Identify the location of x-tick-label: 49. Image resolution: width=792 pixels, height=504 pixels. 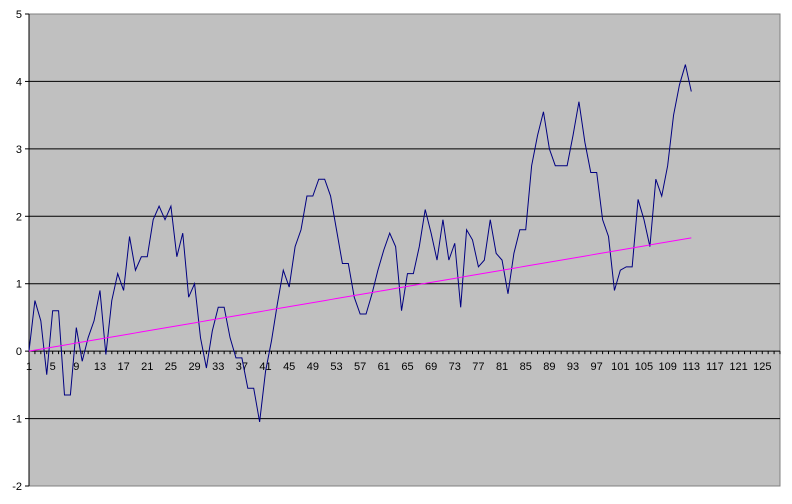
(313, 367).